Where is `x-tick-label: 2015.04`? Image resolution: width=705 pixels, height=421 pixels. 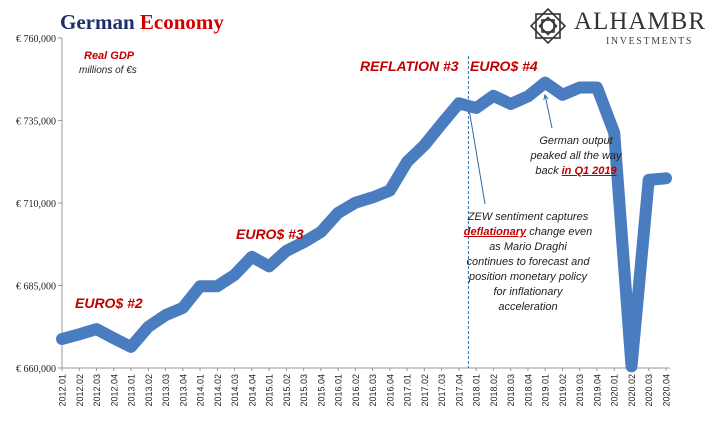
x-tick-label: 2015.04 is located at coordinates (321, 390).